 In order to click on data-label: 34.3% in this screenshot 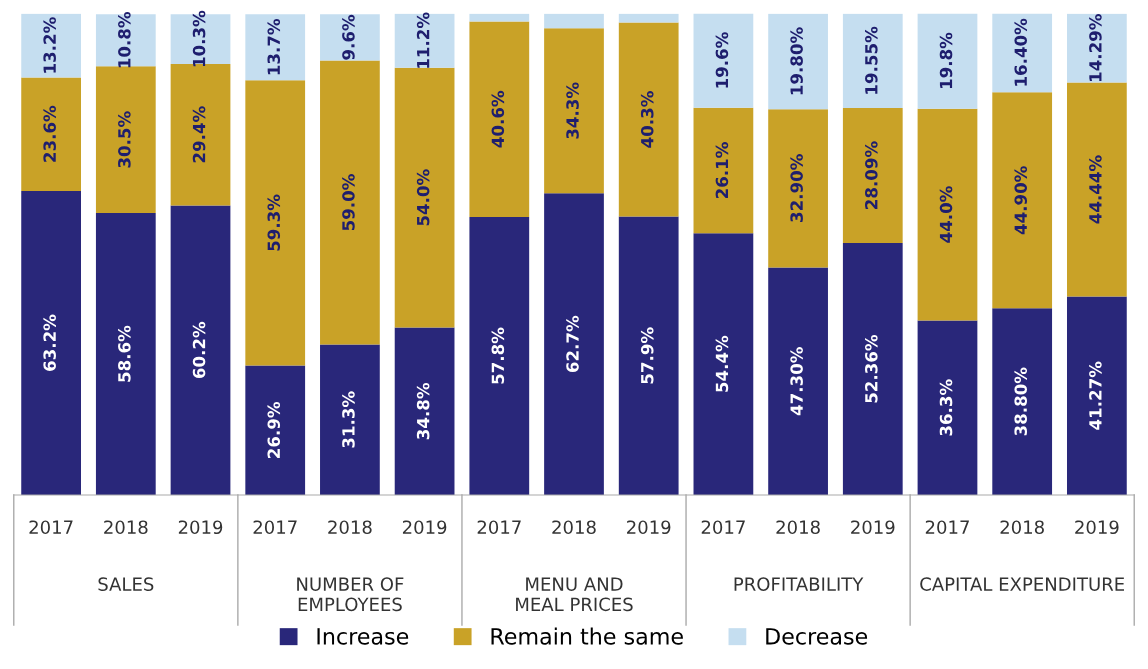, I will do `click(572, 110)`.